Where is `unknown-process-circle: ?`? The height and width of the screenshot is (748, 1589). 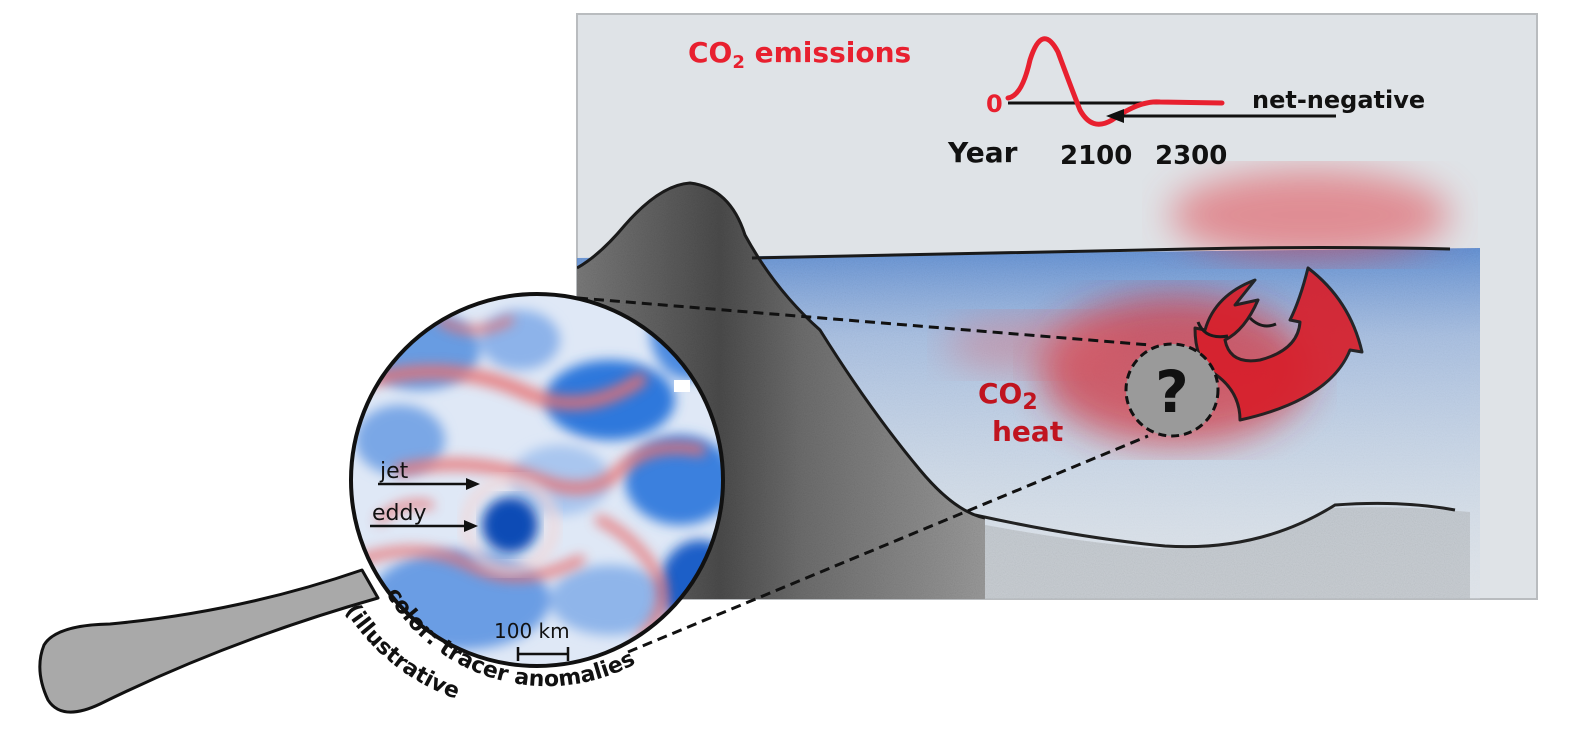
unknown-process-circle: ? is located at coordinates (1172, 390).